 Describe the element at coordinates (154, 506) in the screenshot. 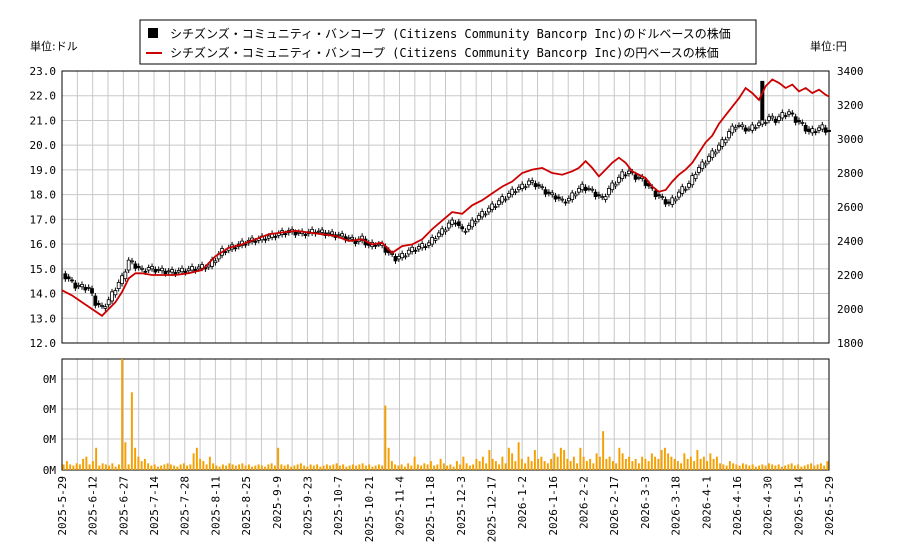

I see `x-axis-tick: 2025-7-14` at that location.